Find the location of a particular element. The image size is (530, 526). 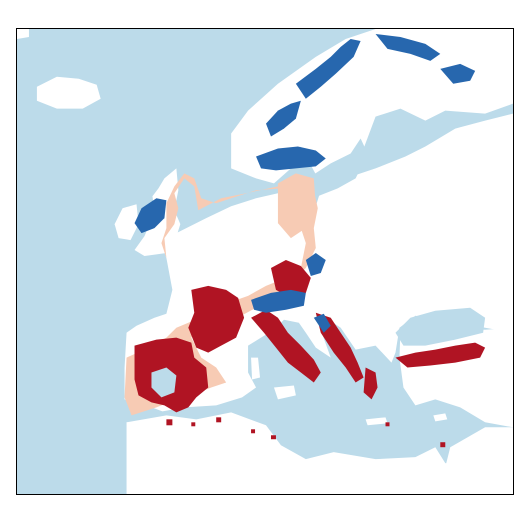

dark-red-central is located at coordinates (290, 279).